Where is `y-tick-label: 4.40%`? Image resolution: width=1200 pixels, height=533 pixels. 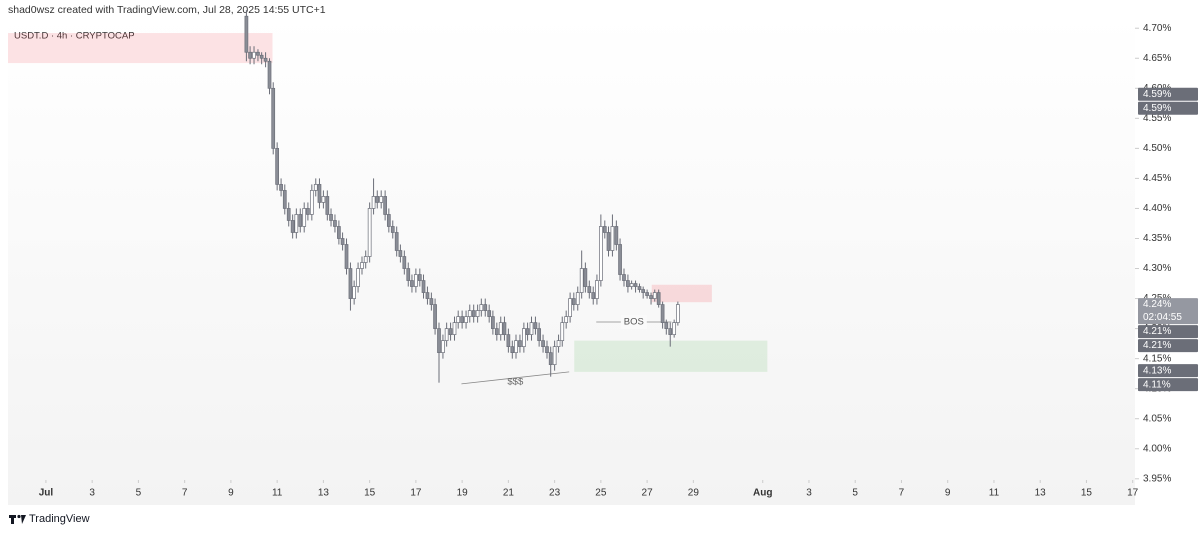
y-tick-label: 4.40% is located at coordinates (1157, 208).